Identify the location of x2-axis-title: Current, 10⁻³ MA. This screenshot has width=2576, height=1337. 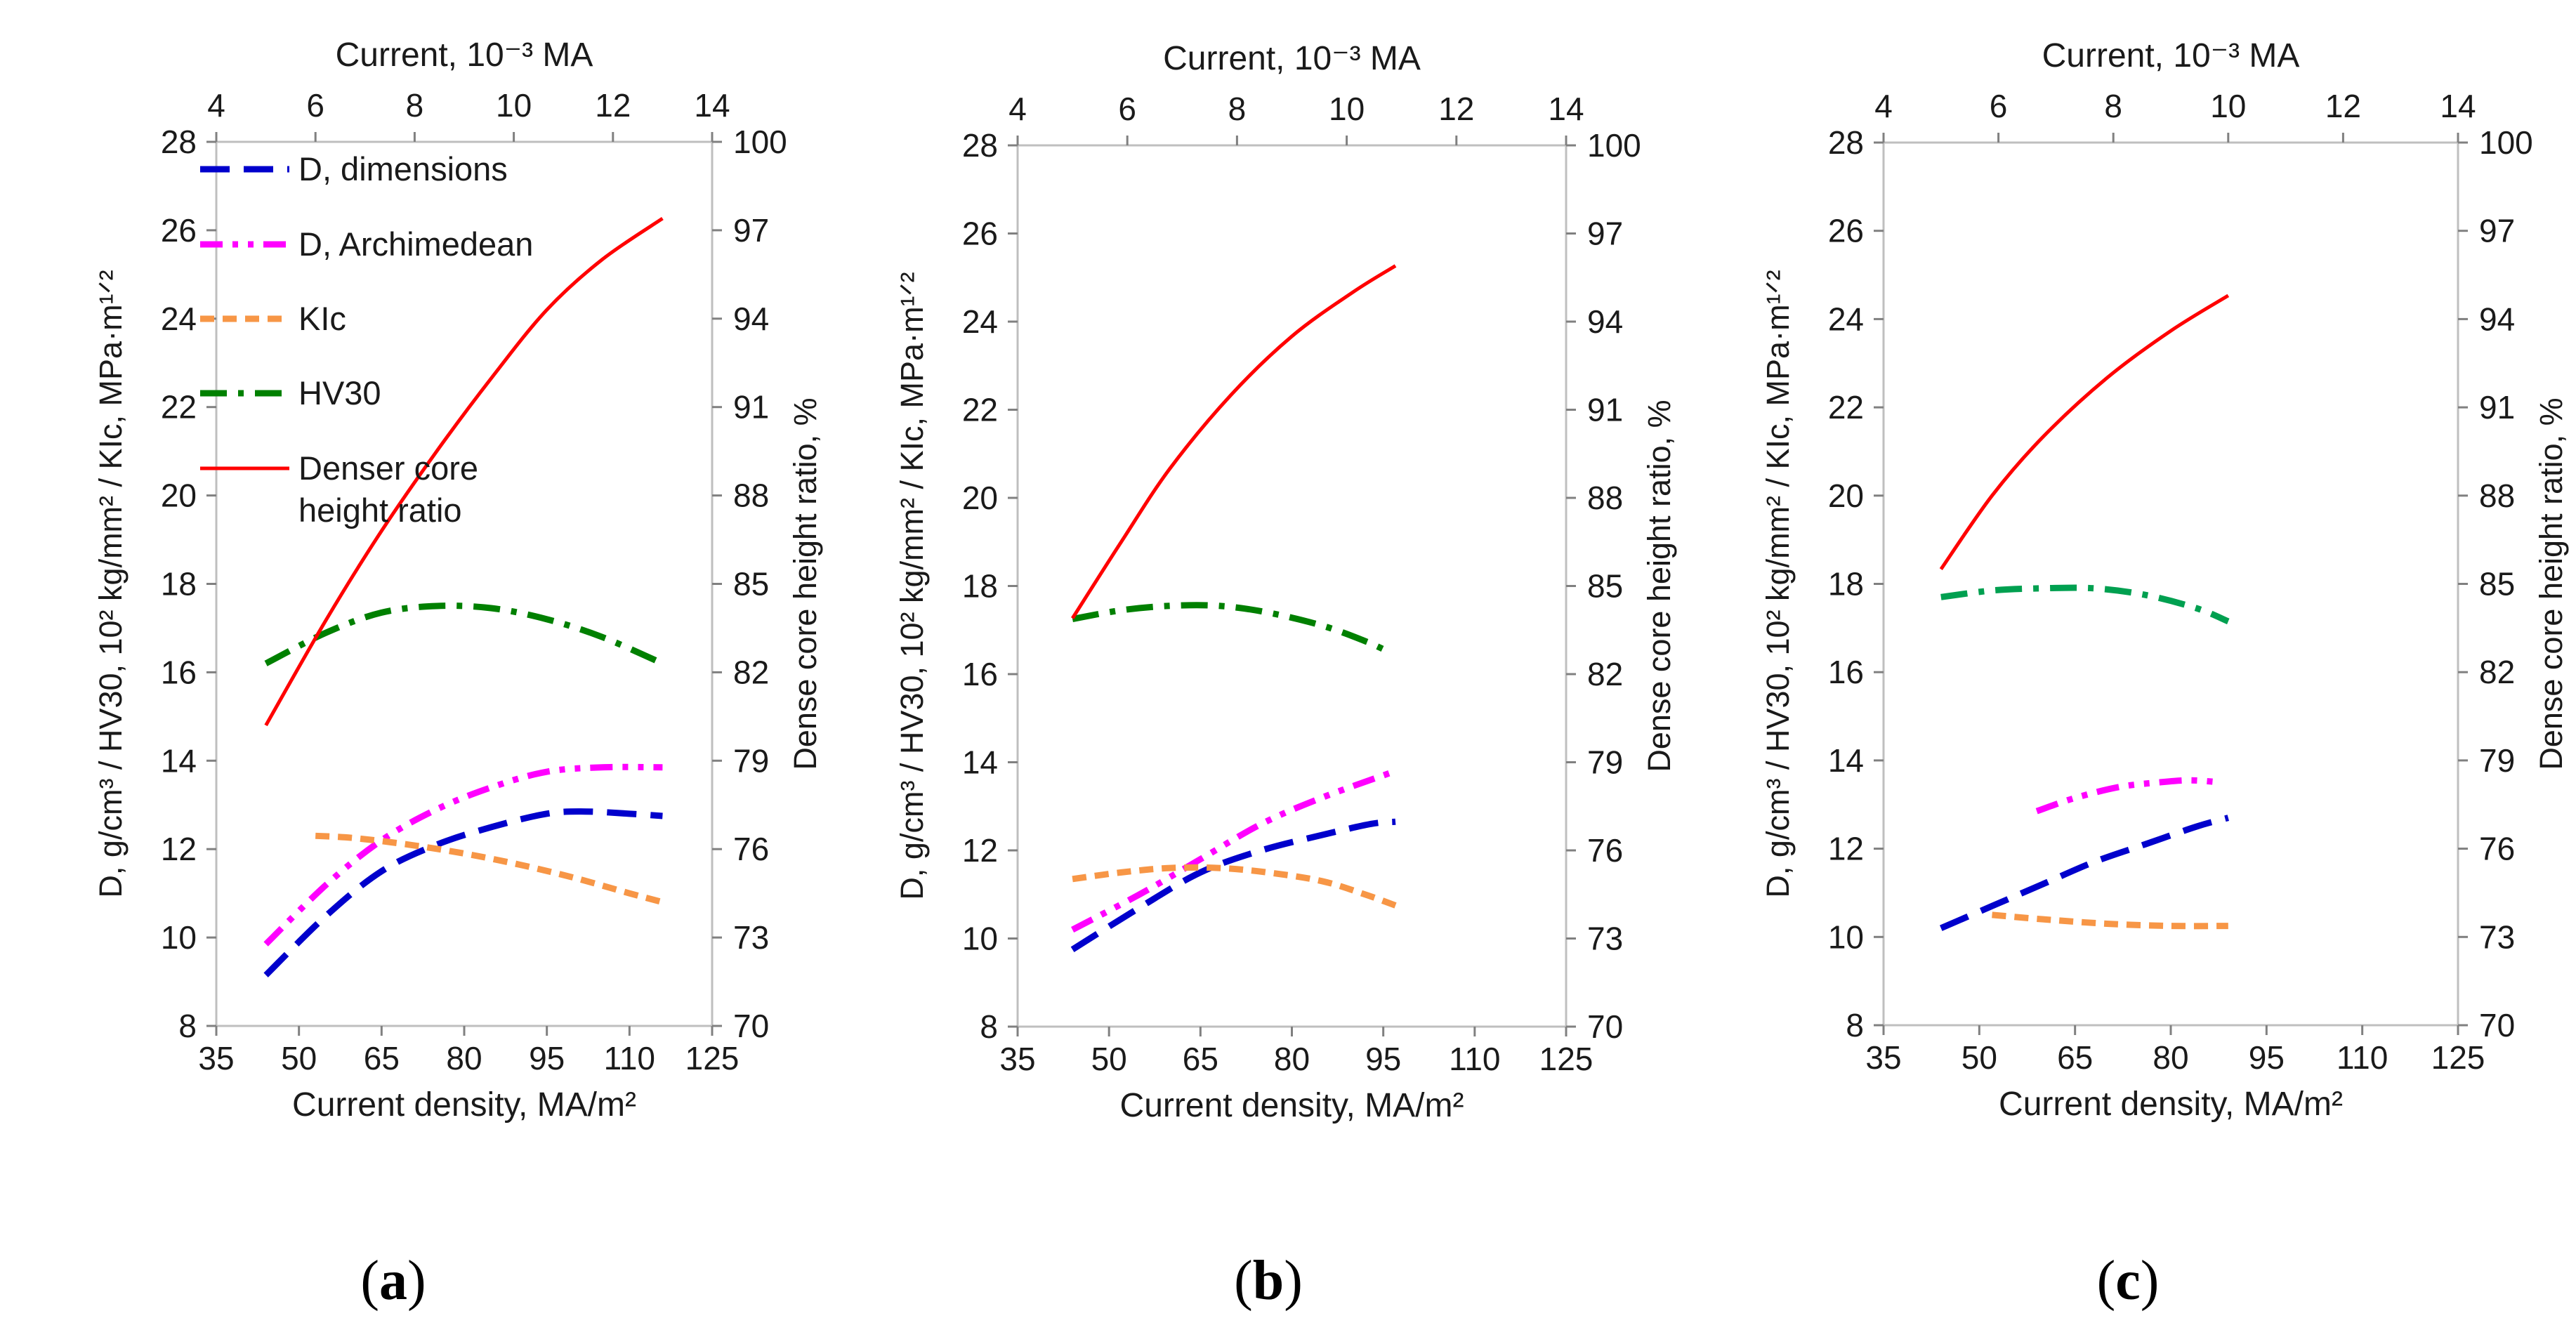
(464, 55).